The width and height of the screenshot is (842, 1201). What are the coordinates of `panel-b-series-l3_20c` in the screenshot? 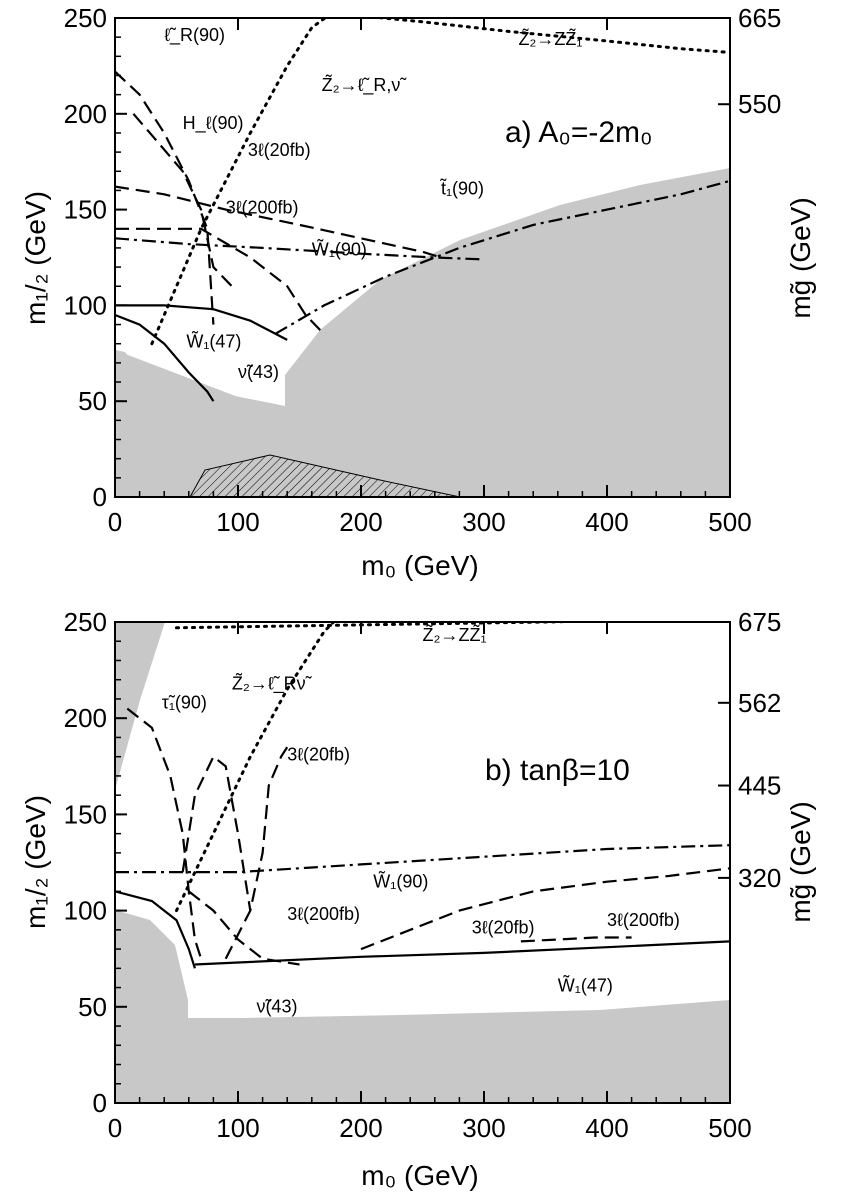 It's located at (545, 909).